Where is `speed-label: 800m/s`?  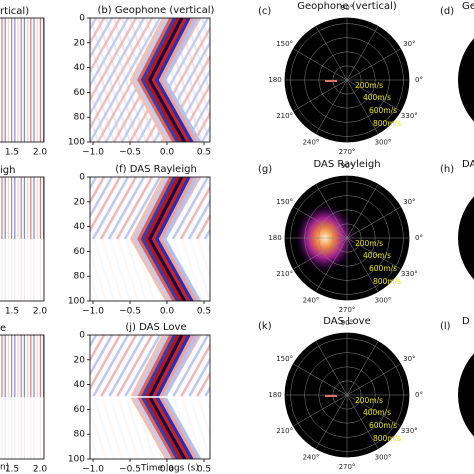 speed-label: 800m/s is located at coordinates (387, 438).